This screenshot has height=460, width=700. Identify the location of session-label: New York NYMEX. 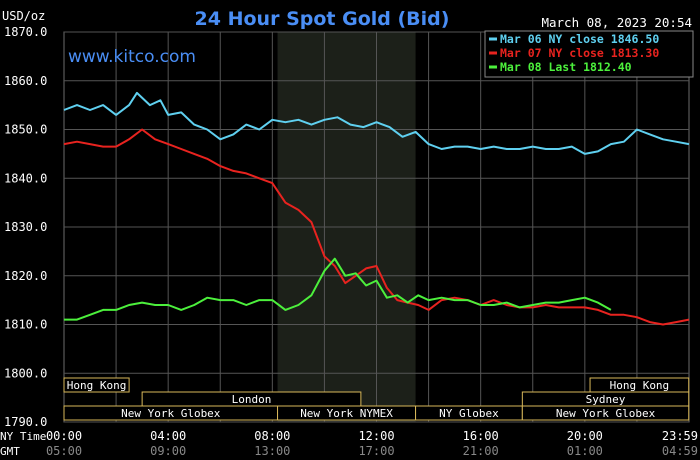
(346, 413).